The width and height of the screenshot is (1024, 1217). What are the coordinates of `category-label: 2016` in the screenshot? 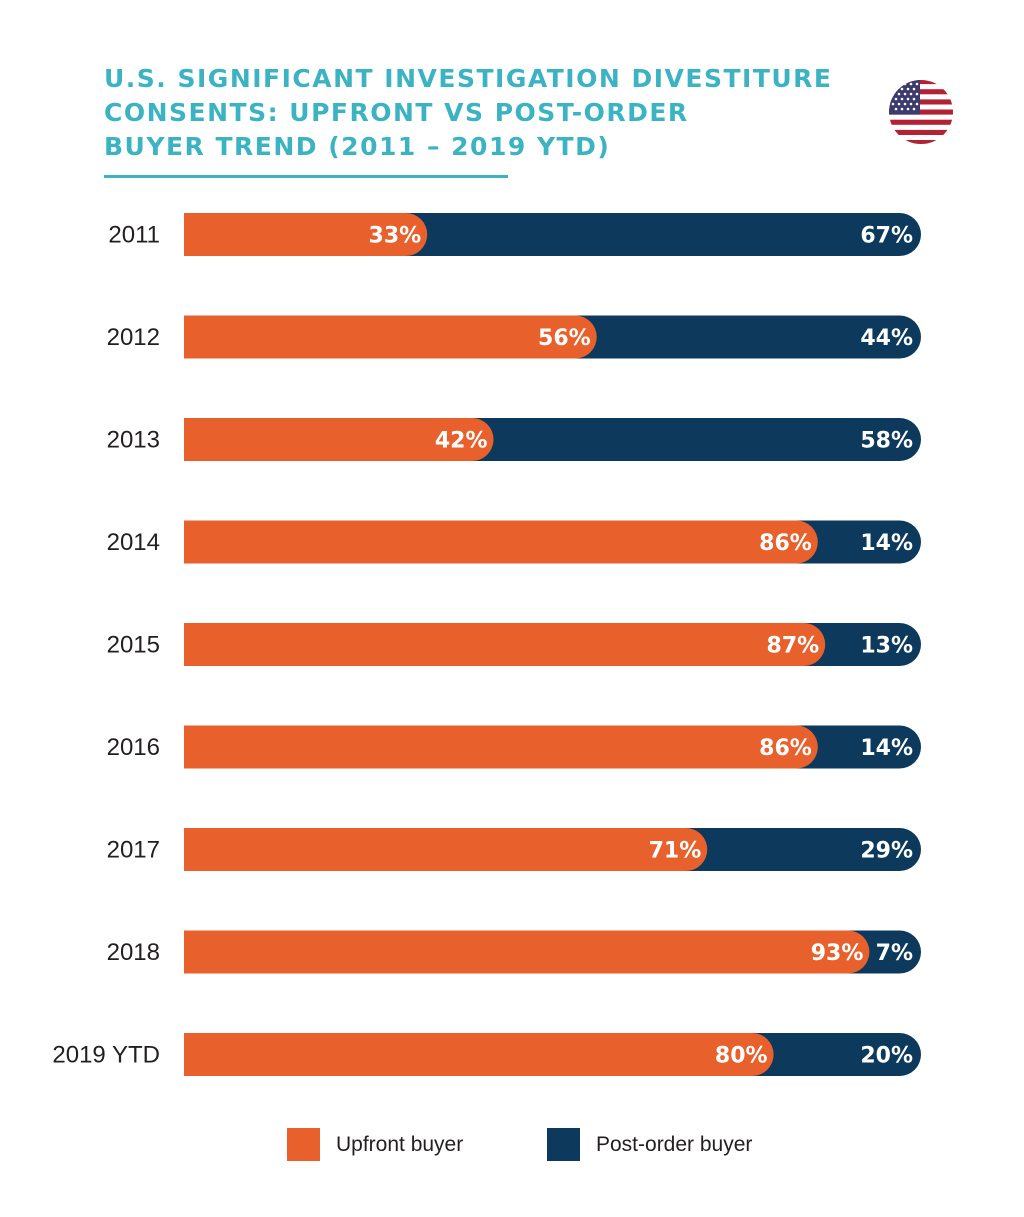 It's located at (133, 747).